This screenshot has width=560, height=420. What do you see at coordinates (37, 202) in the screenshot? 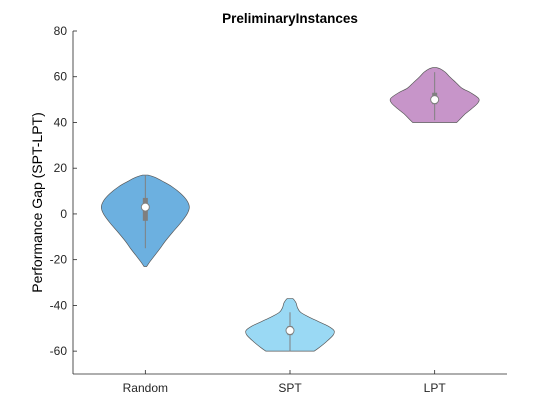
I see `y-axis-label: Performance Gap (SPT-LPT)` at bounding box center [37, 202].